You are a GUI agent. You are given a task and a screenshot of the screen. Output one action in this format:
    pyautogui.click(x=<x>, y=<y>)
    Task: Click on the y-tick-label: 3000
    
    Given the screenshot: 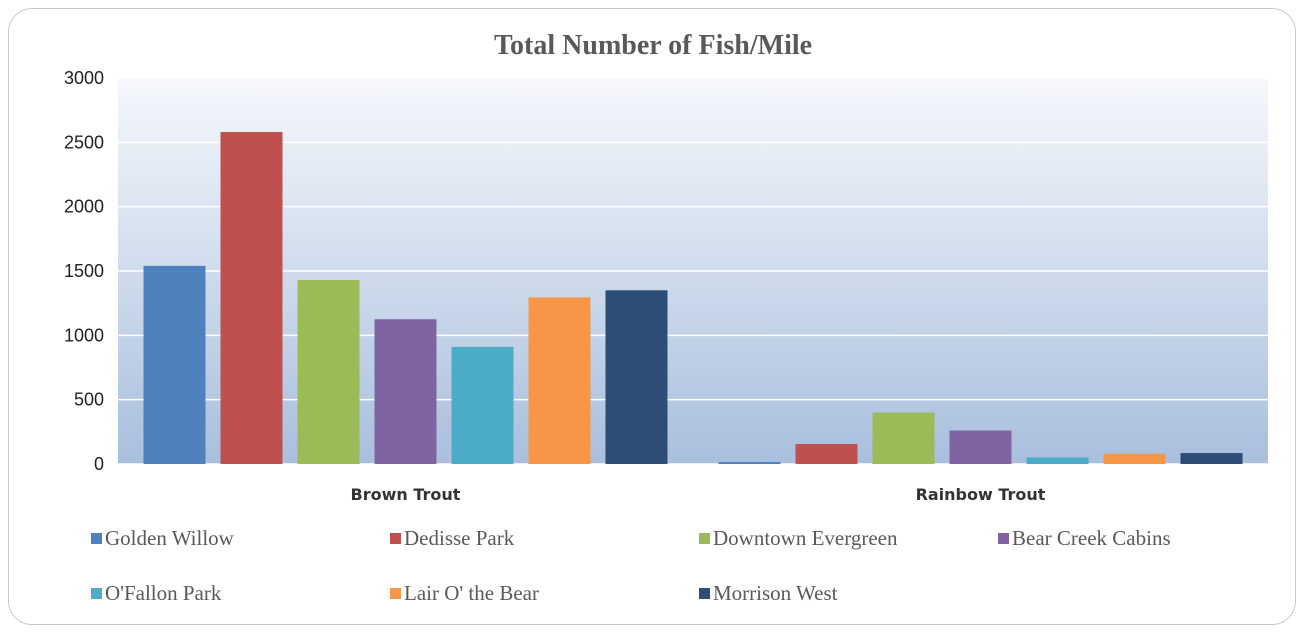 What is the action you would take?
    pyautogui.click(x=84, y=78)
    